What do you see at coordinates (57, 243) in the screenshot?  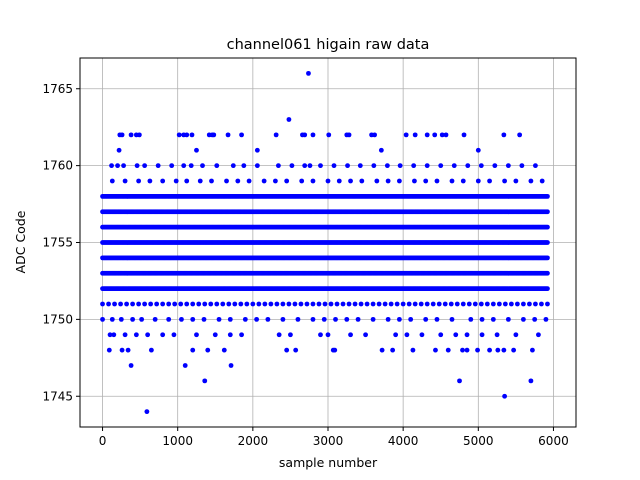 I see `y-tick-label: 1755` at bounding box center [57, 243].